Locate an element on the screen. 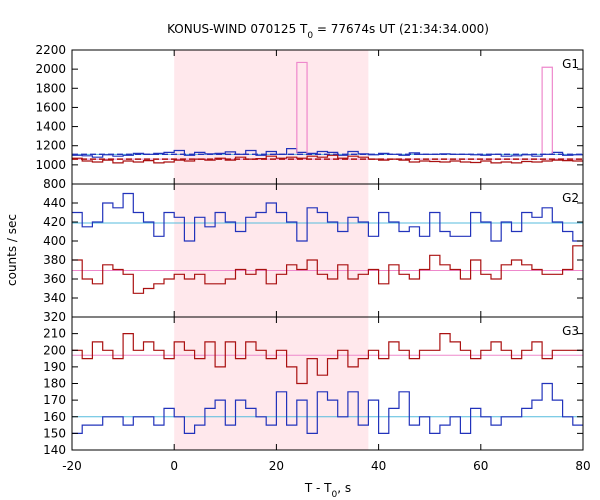 The width and height of the screenshot is (600, 500). y-tick-label: 400 is located at coordinates (54, 241).